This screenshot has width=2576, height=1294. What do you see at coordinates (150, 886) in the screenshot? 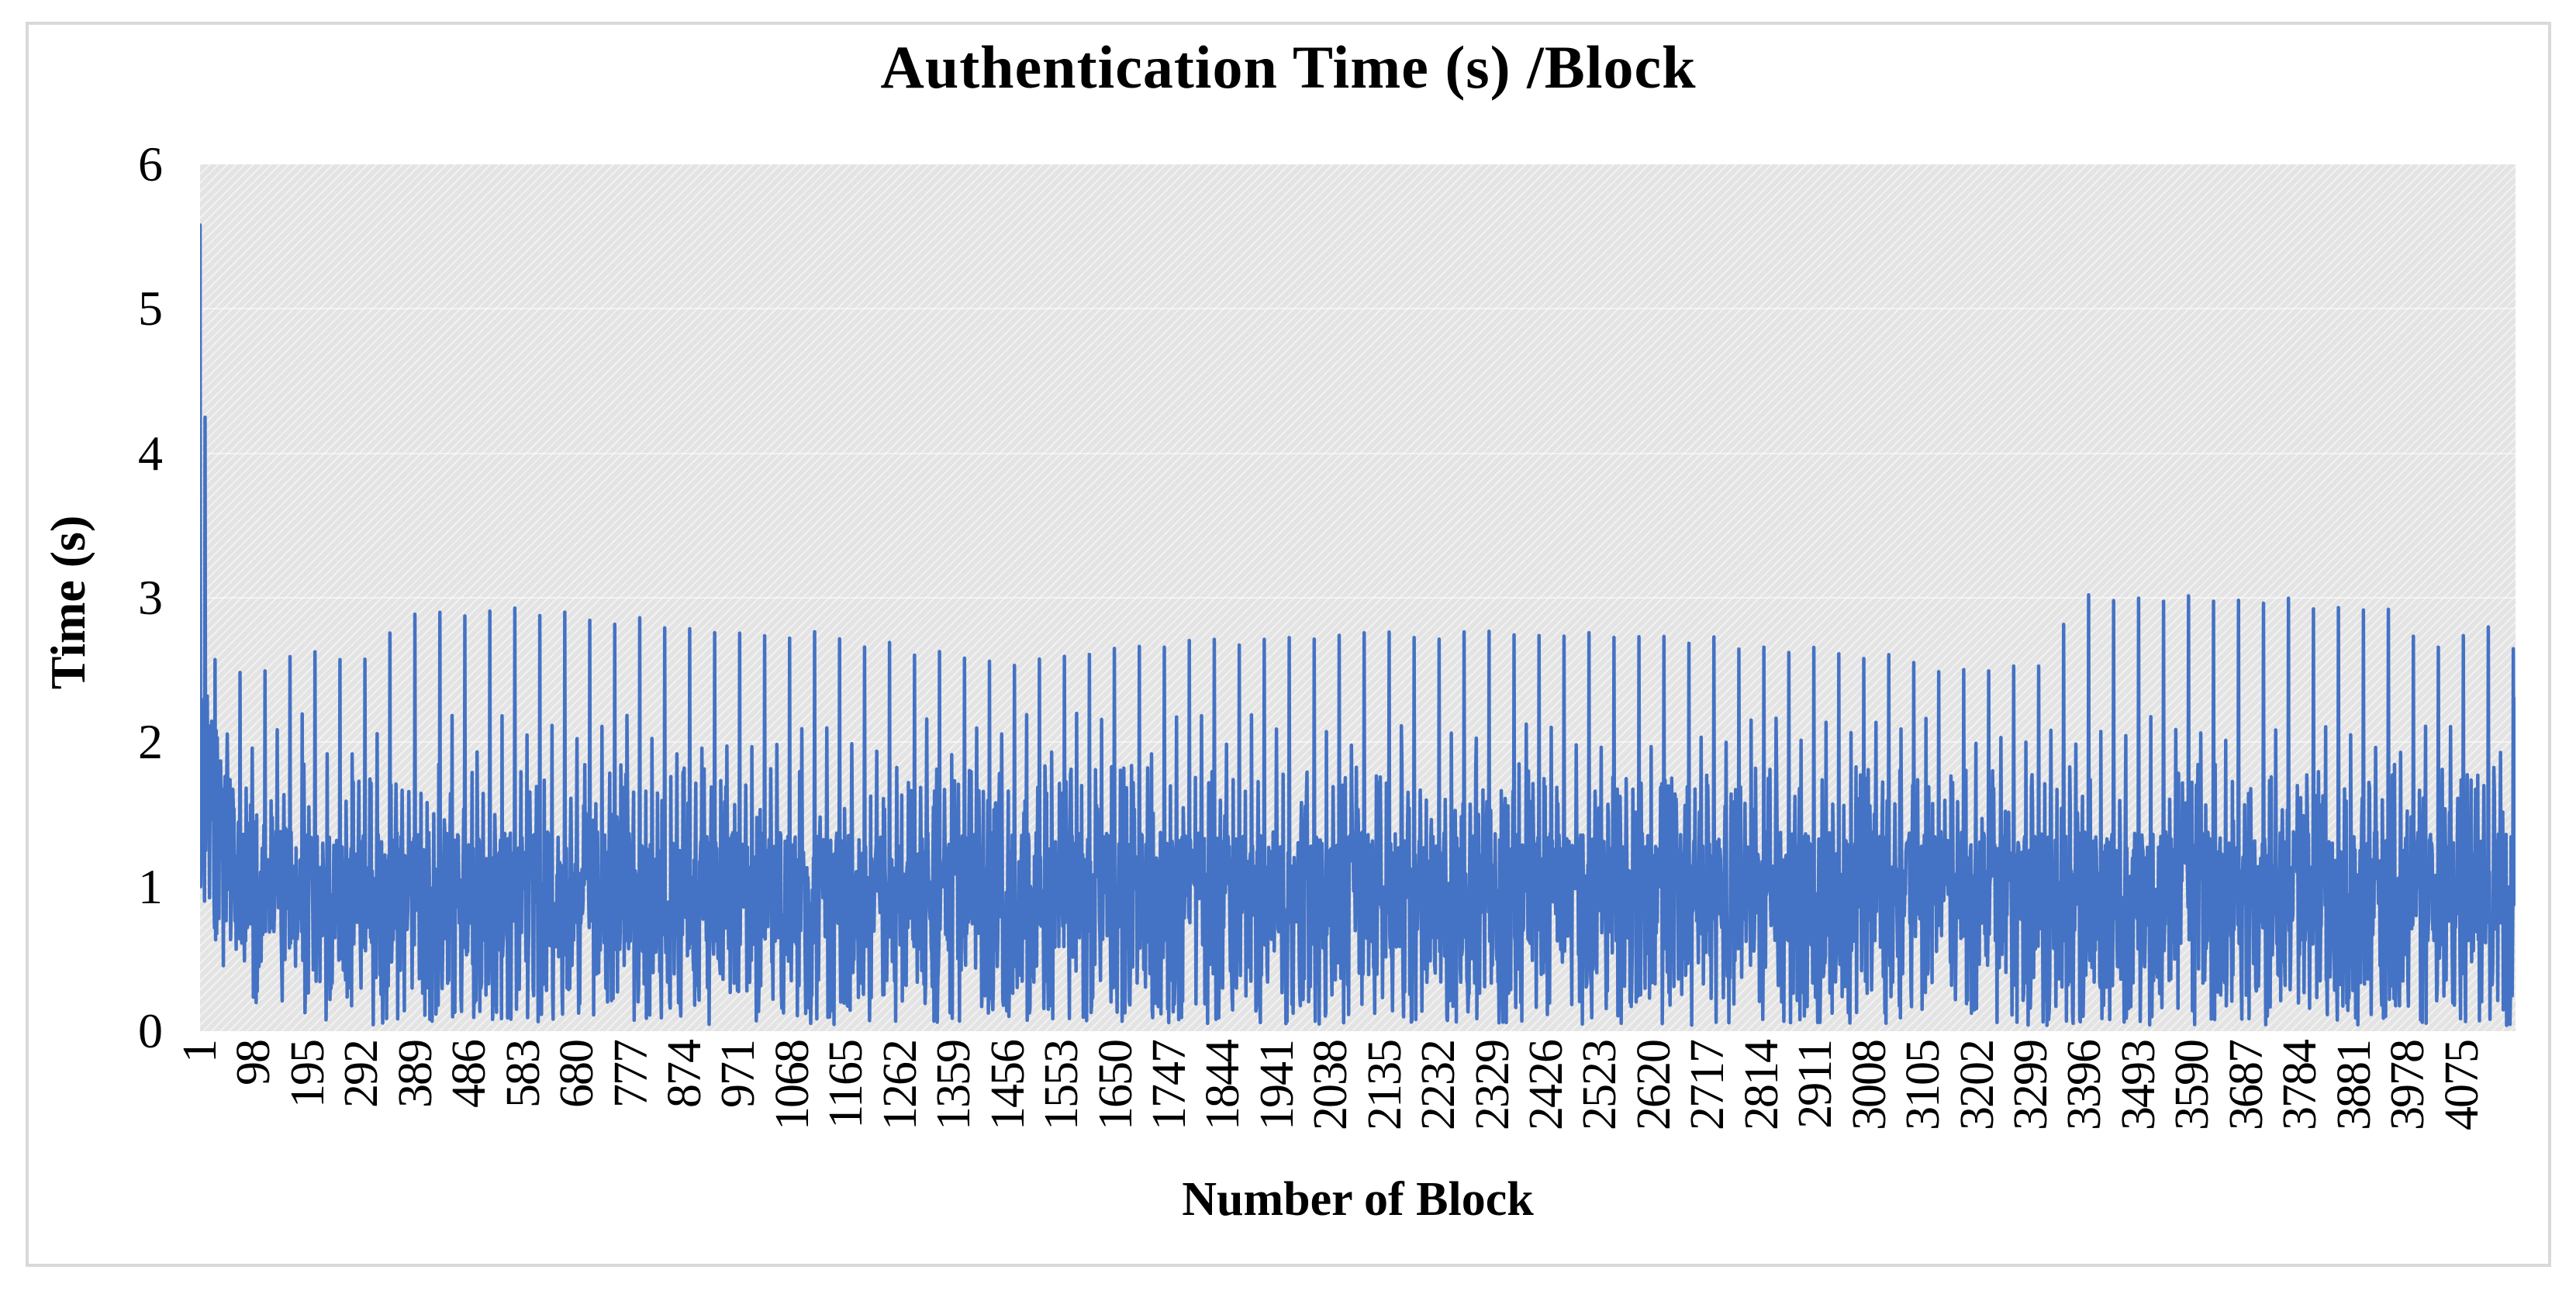
I see `y-tick-label: 1` at bounding box center [150, 886].